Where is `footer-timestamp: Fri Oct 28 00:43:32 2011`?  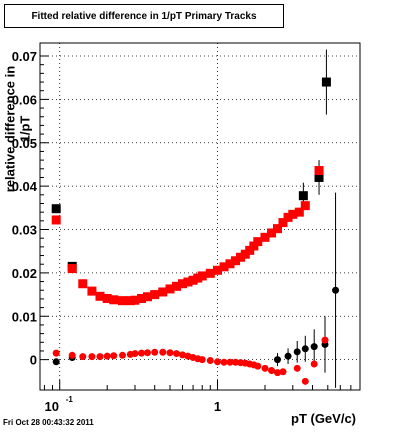 footer-timestamp: Fri Oct 28 00:43:32 2011 is located at coordinates (48, 422).